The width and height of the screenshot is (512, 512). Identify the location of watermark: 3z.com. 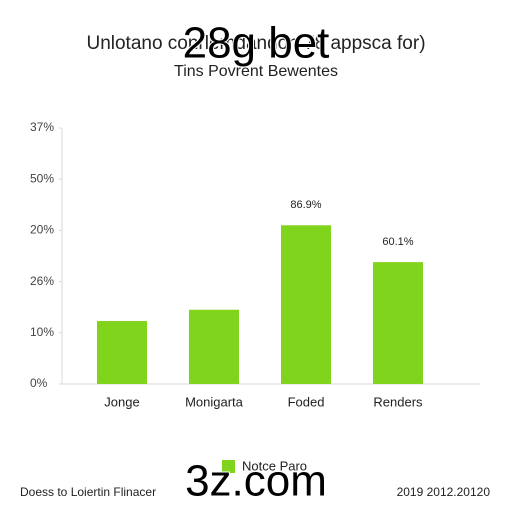
(256, 481).